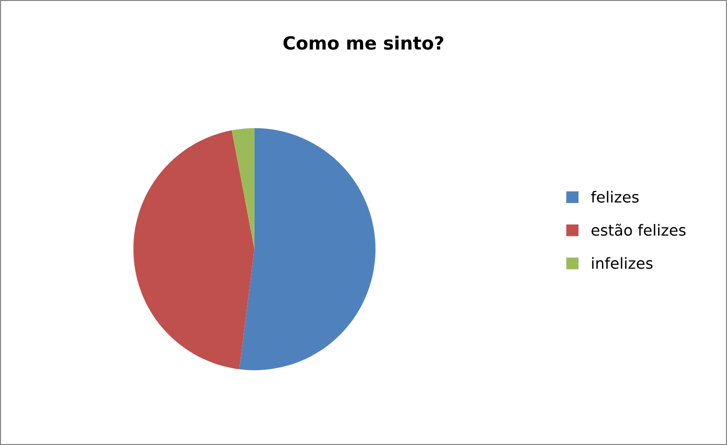  Describe the element at coordinates (615, 196) in the screenshot. I see `legend-label: felizes` at that location.